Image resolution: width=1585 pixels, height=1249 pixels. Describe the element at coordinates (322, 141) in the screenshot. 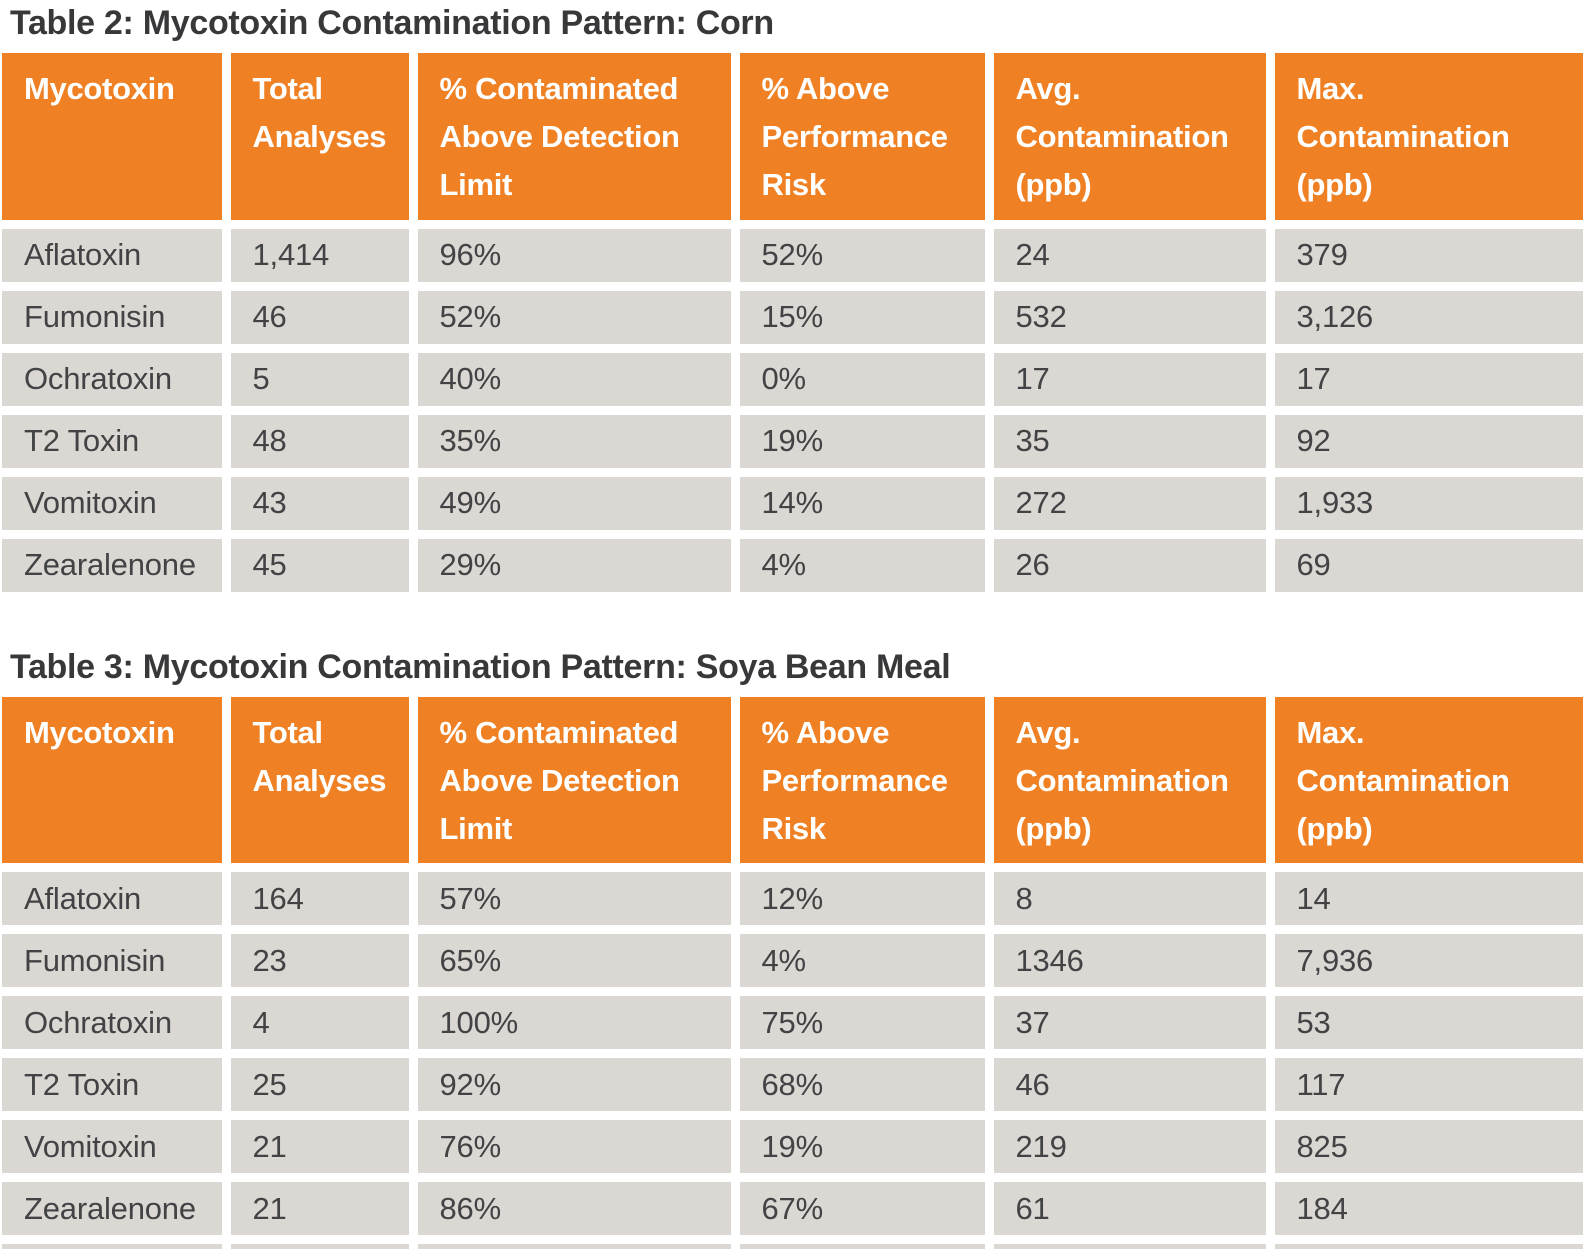

I see `column-header: Total Analyses` at that location.